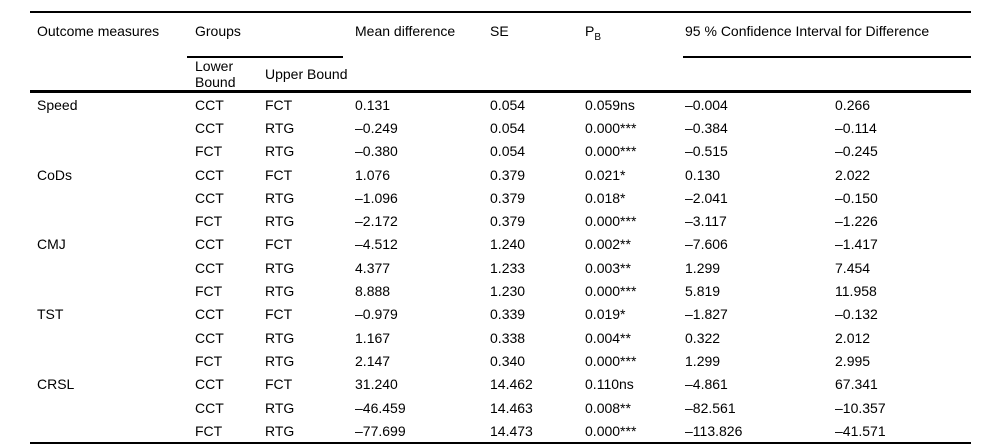  What do you see at coordinates (703, 291) in the screenshot?
I see `cell-lower-bound: 5.819` at bounding box center [703, 291].